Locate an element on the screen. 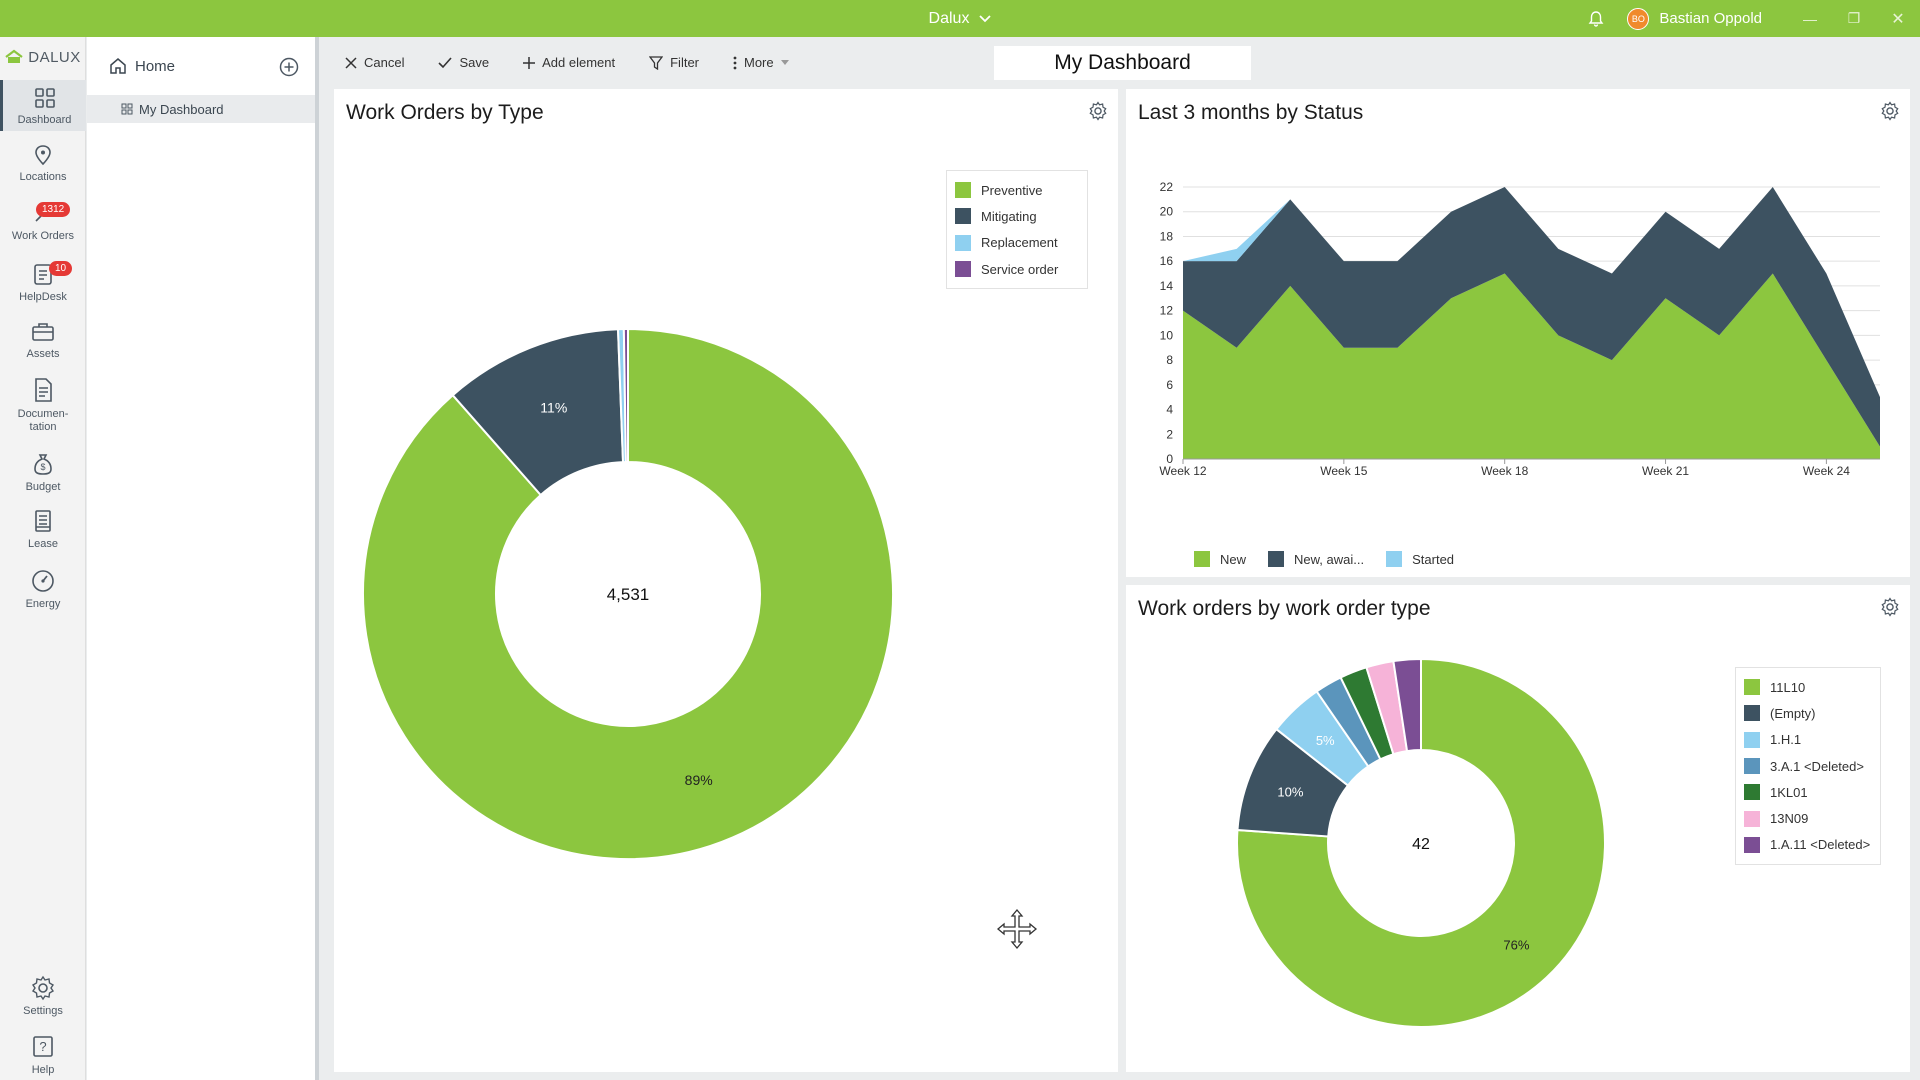 The image size is (1920, 1080). legend-item: Preventive is located at coordinates (1017, 190).